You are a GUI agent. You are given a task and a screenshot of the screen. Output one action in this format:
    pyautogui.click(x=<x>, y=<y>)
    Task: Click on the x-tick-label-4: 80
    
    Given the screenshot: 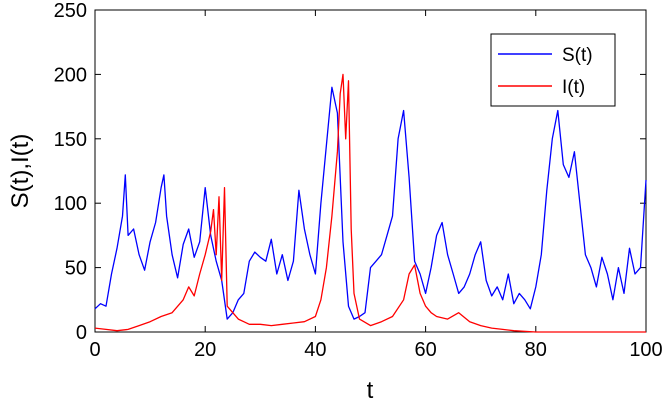 What is the action you would take?
    pyautogui.click(x=536, y=350)
    